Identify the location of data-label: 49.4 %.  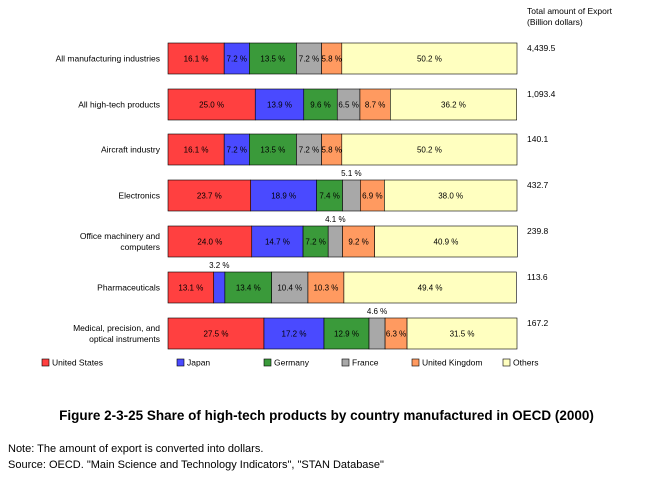
(430, 288).